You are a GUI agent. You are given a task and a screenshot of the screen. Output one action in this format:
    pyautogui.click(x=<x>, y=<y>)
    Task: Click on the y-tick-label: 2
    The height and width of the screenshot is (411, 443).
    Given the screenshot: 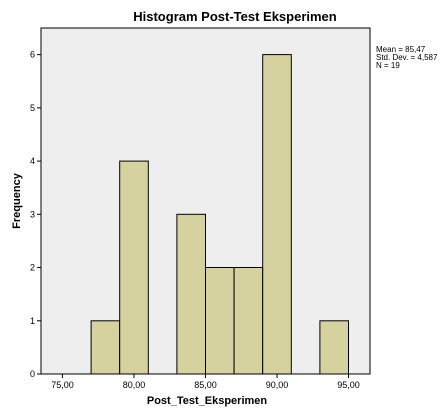 What is the action you would take?
    pyautogui.click(x=32, y=268)
    